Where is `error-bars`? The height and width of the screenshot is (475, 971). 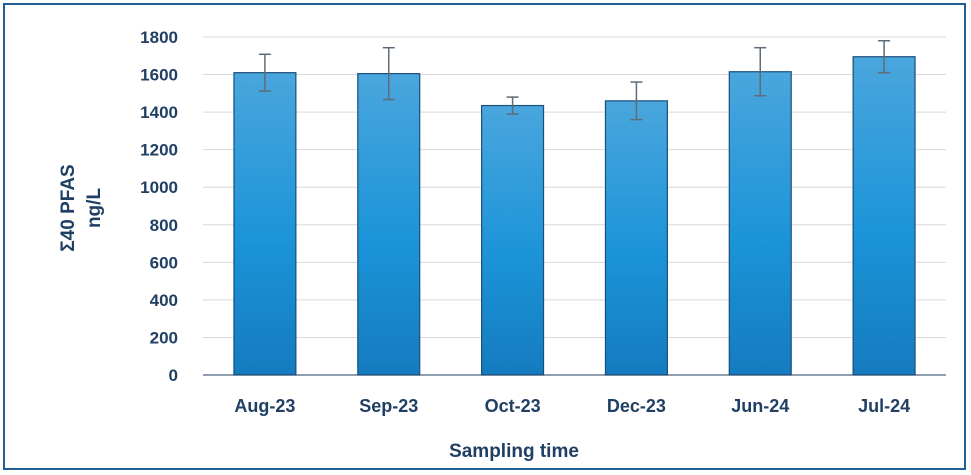
error-bars is located at coordinates (574, 80).